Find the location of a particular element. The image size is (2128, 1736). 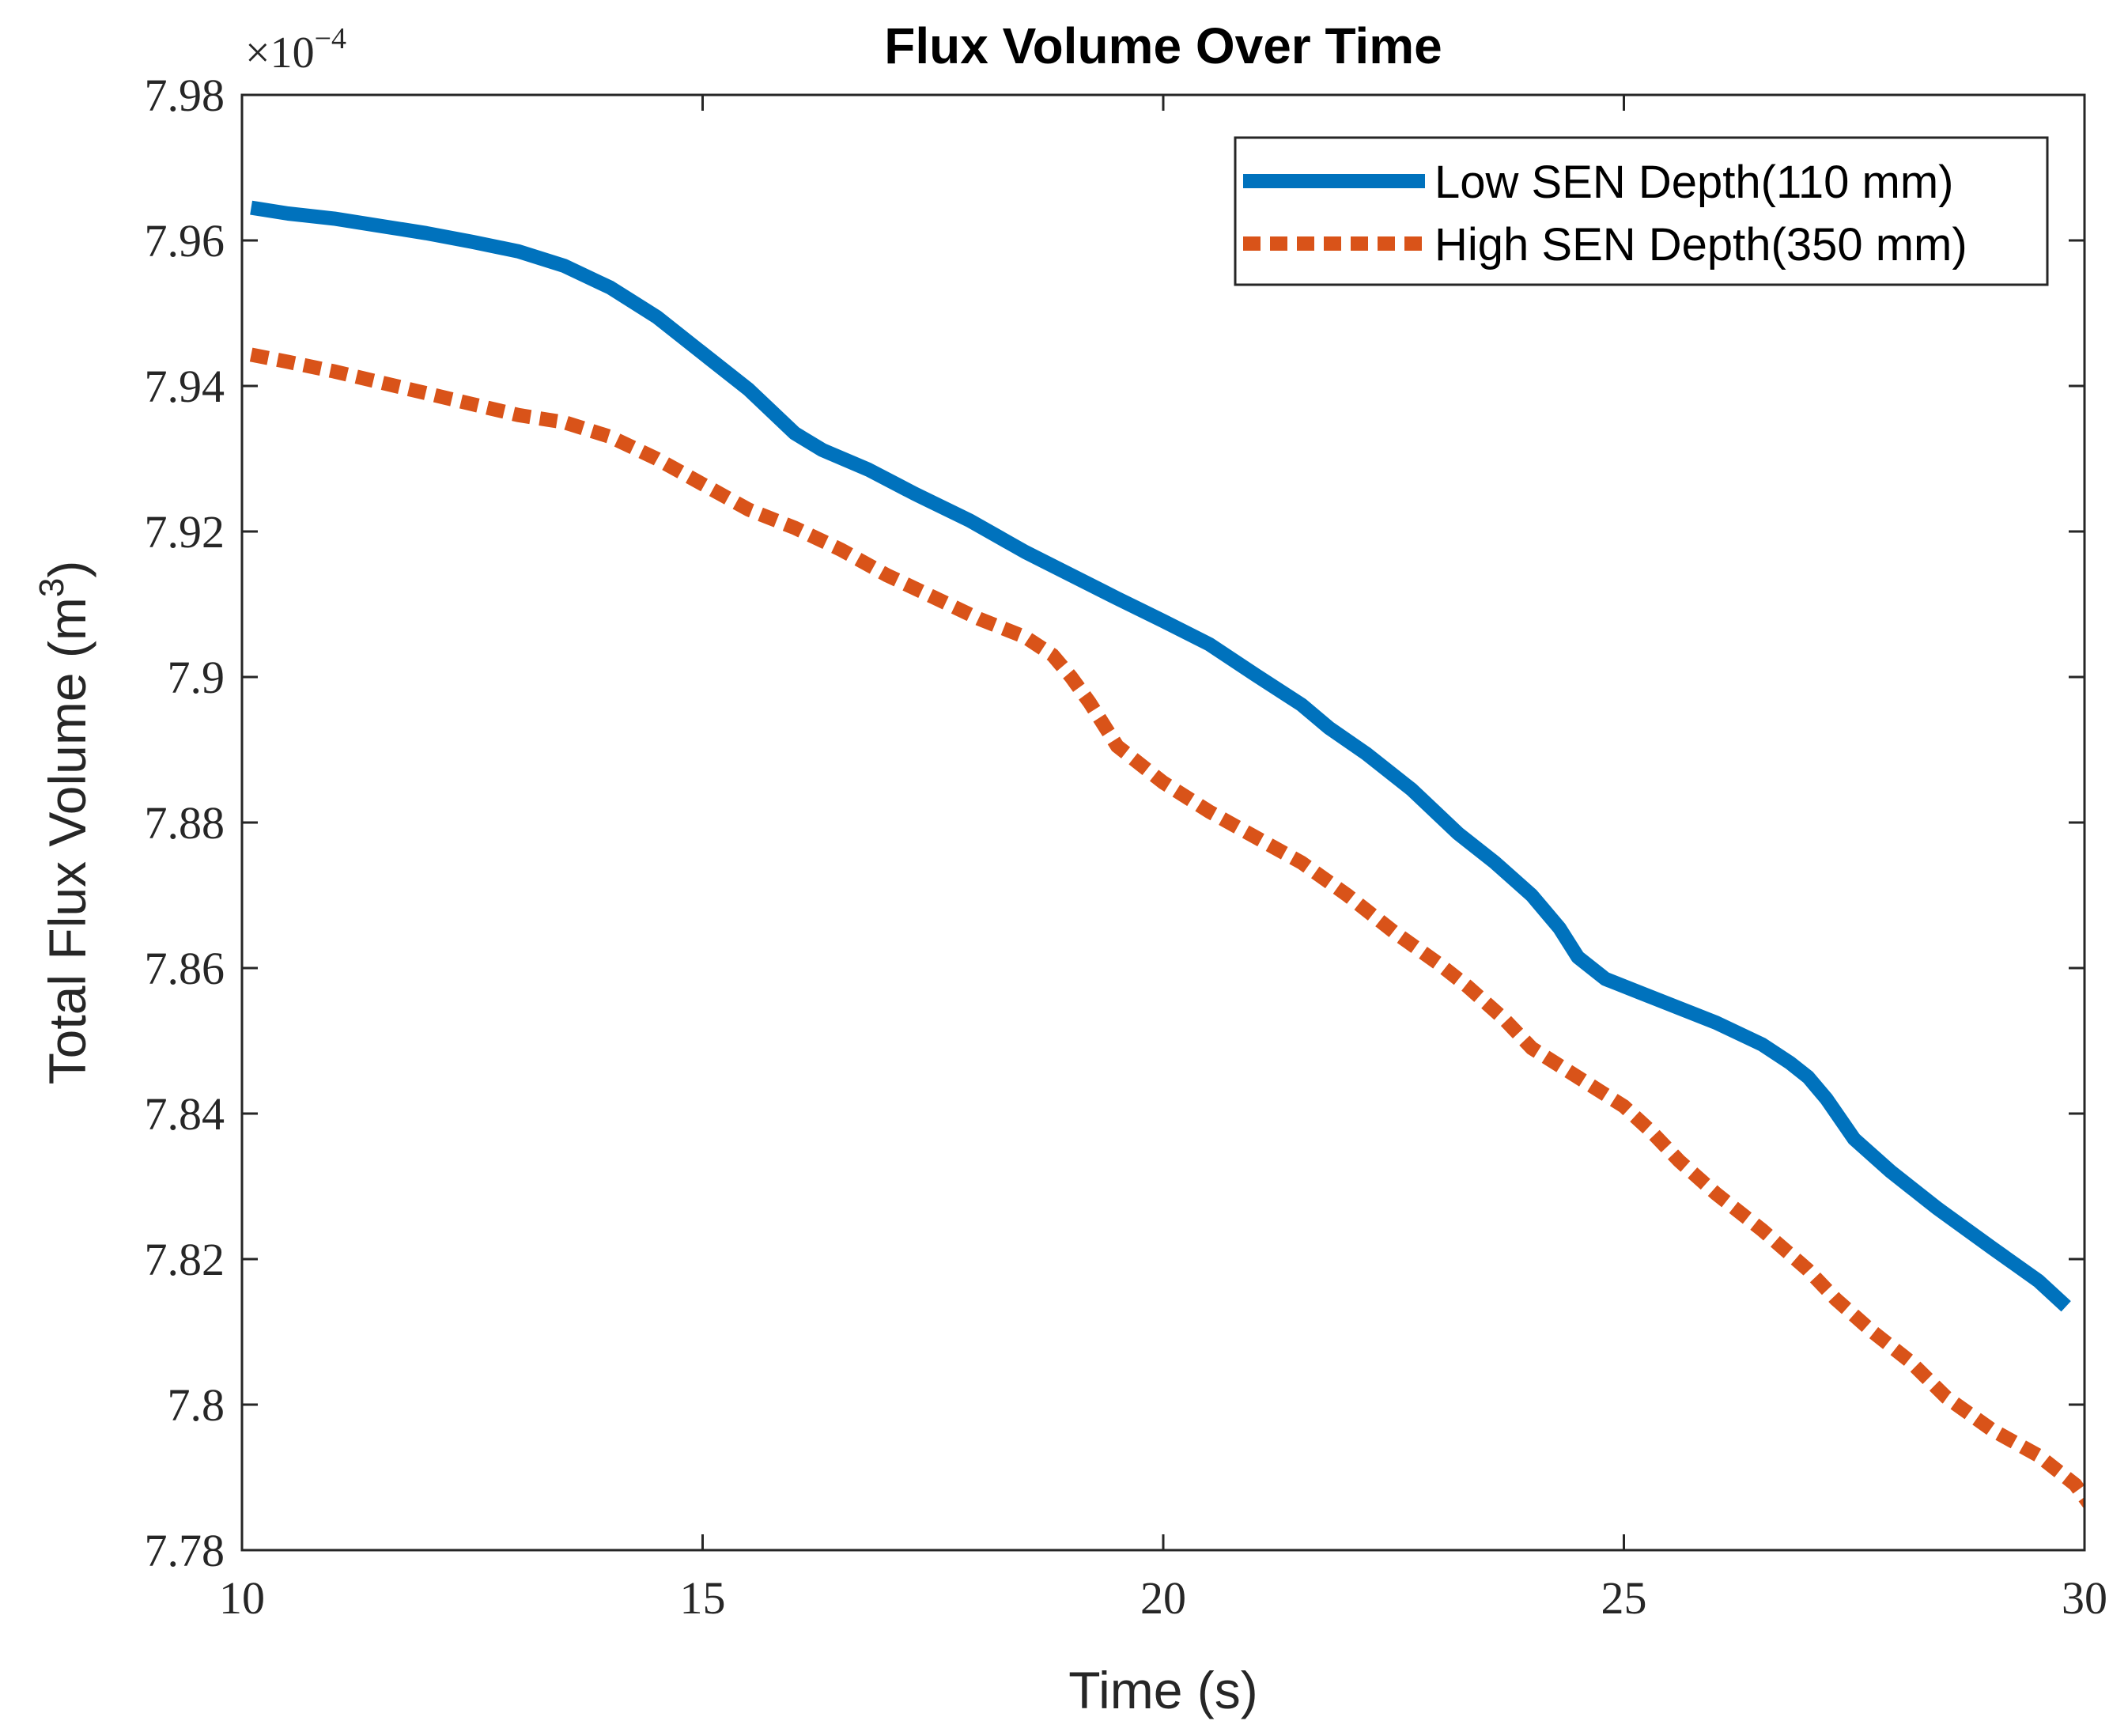

y-tick-label: 7.86 is located at coordinates (185, 968).